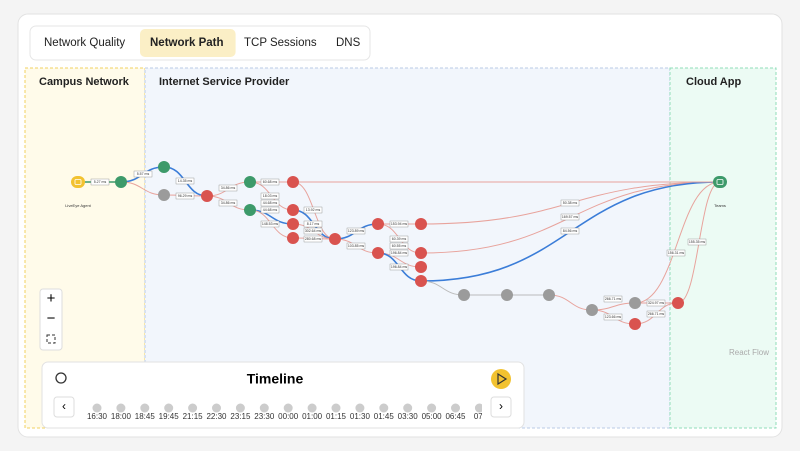  What do you see at coordinates (51, 339) in the screenshot?
I see `fit-view` at bounding box center [51, 339].